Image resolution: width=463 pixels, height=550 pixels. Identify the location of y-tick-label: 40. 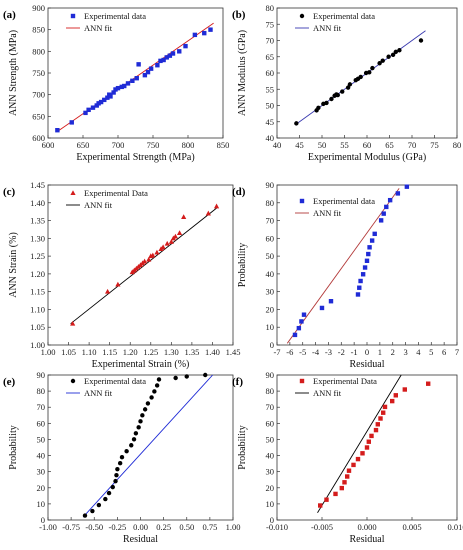
(270, 274).